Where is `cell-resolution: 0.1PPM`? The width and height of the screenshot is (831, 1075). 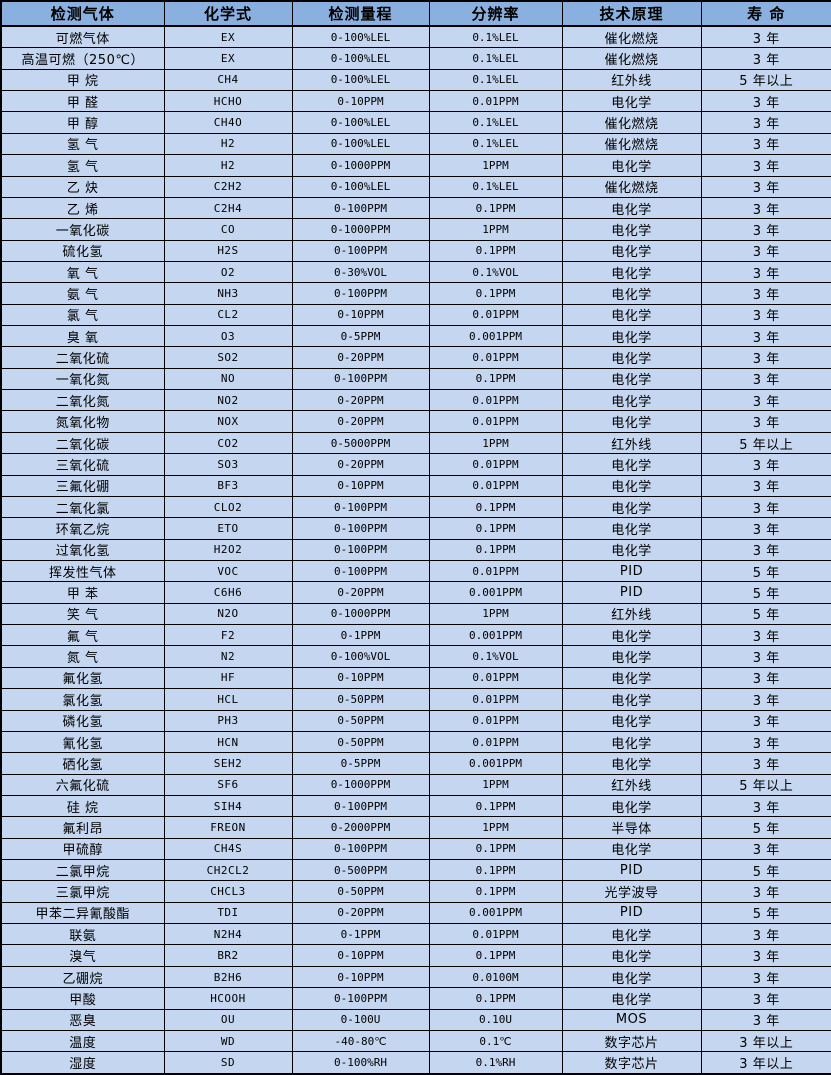
cell-resolution: 0.1PPM is located at coordinates (495, 870).